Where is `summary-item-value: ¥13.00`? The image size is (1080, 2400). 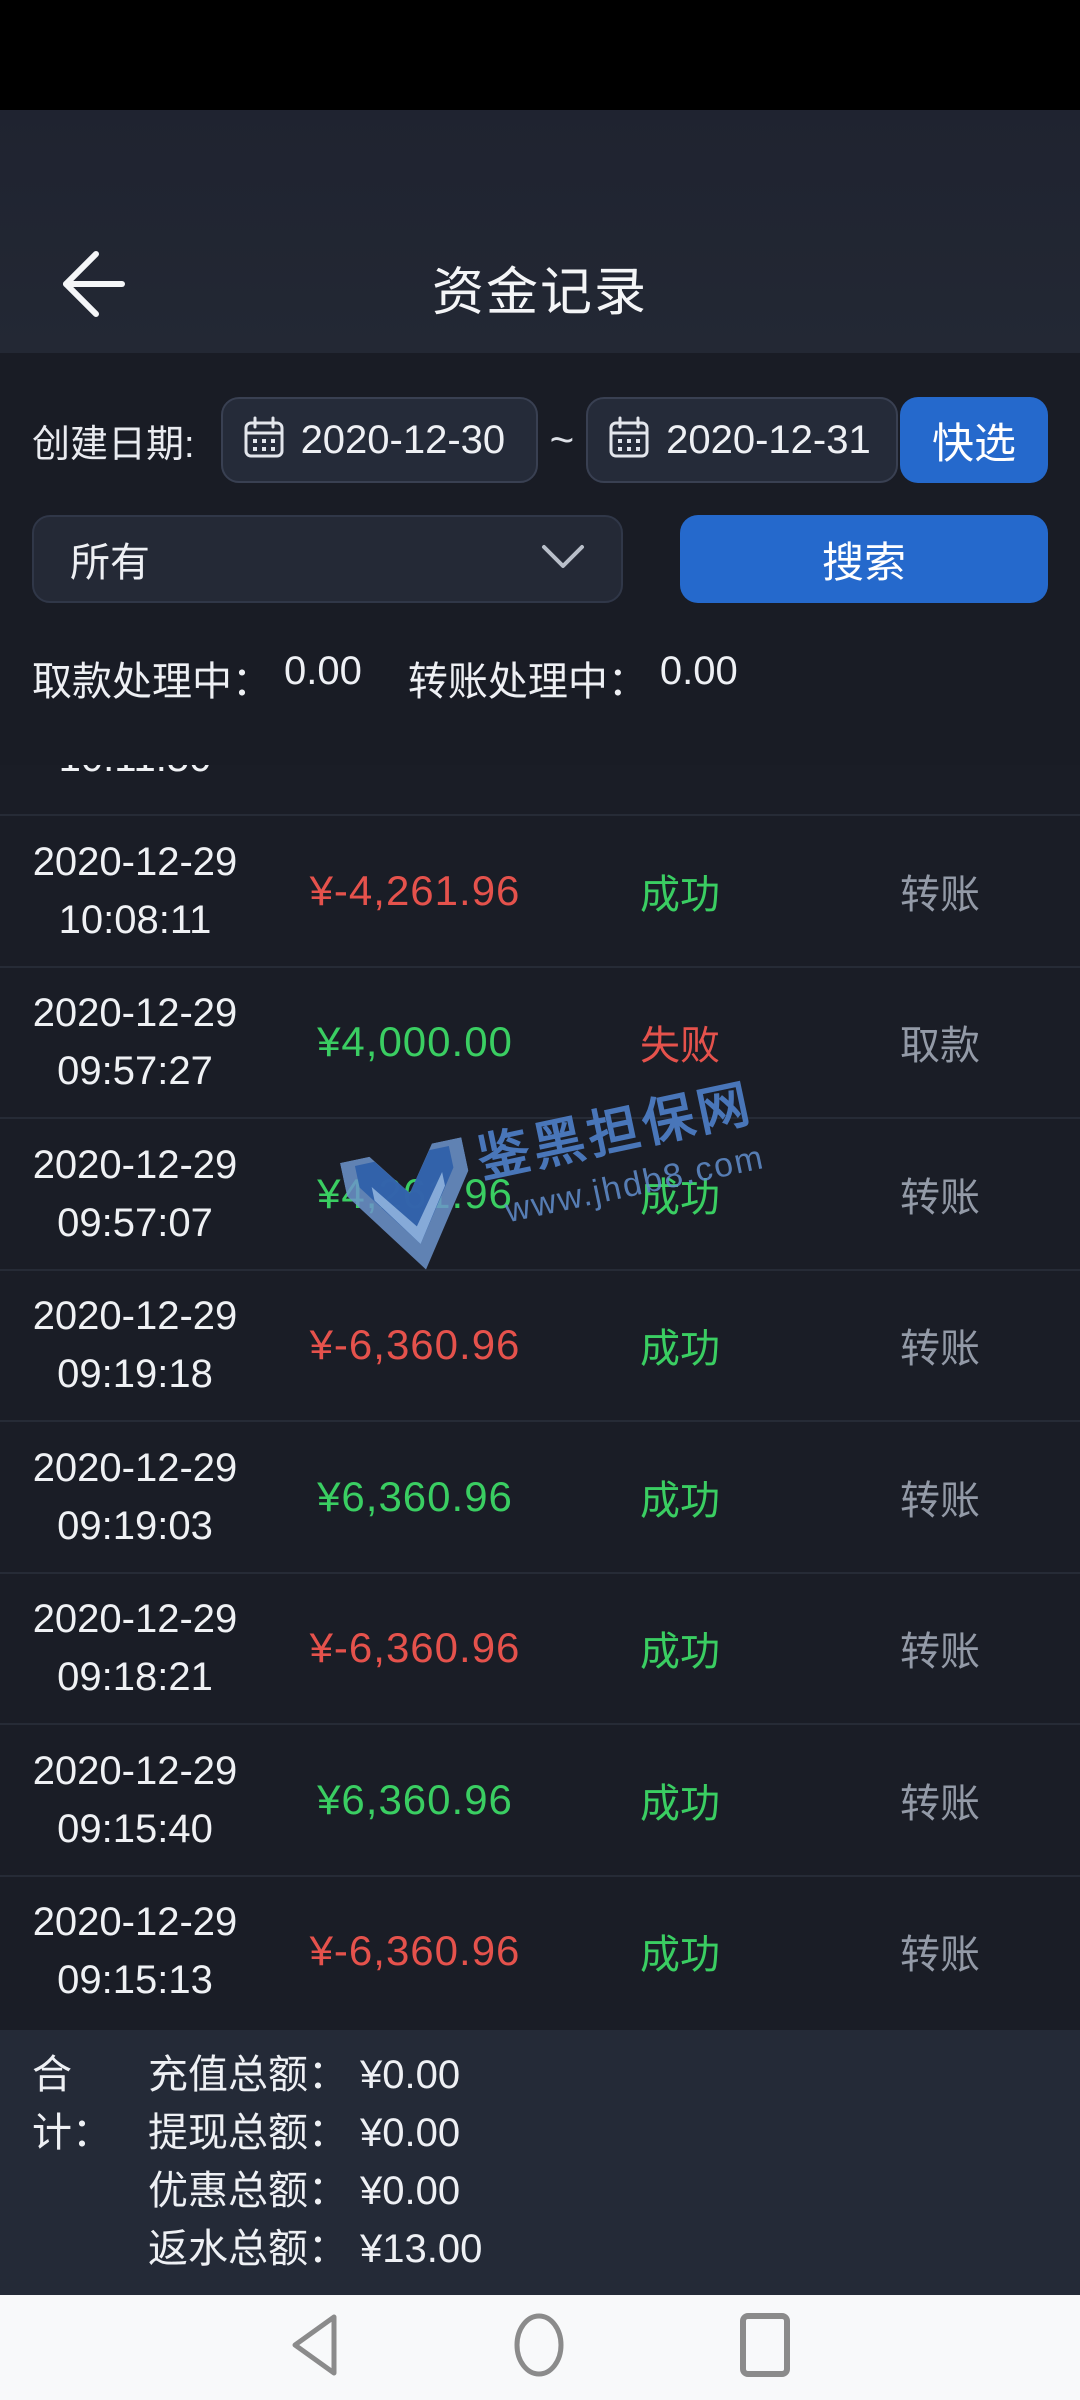
summary-item-value: ¥13.00 is located at coordinates (421, 2249).